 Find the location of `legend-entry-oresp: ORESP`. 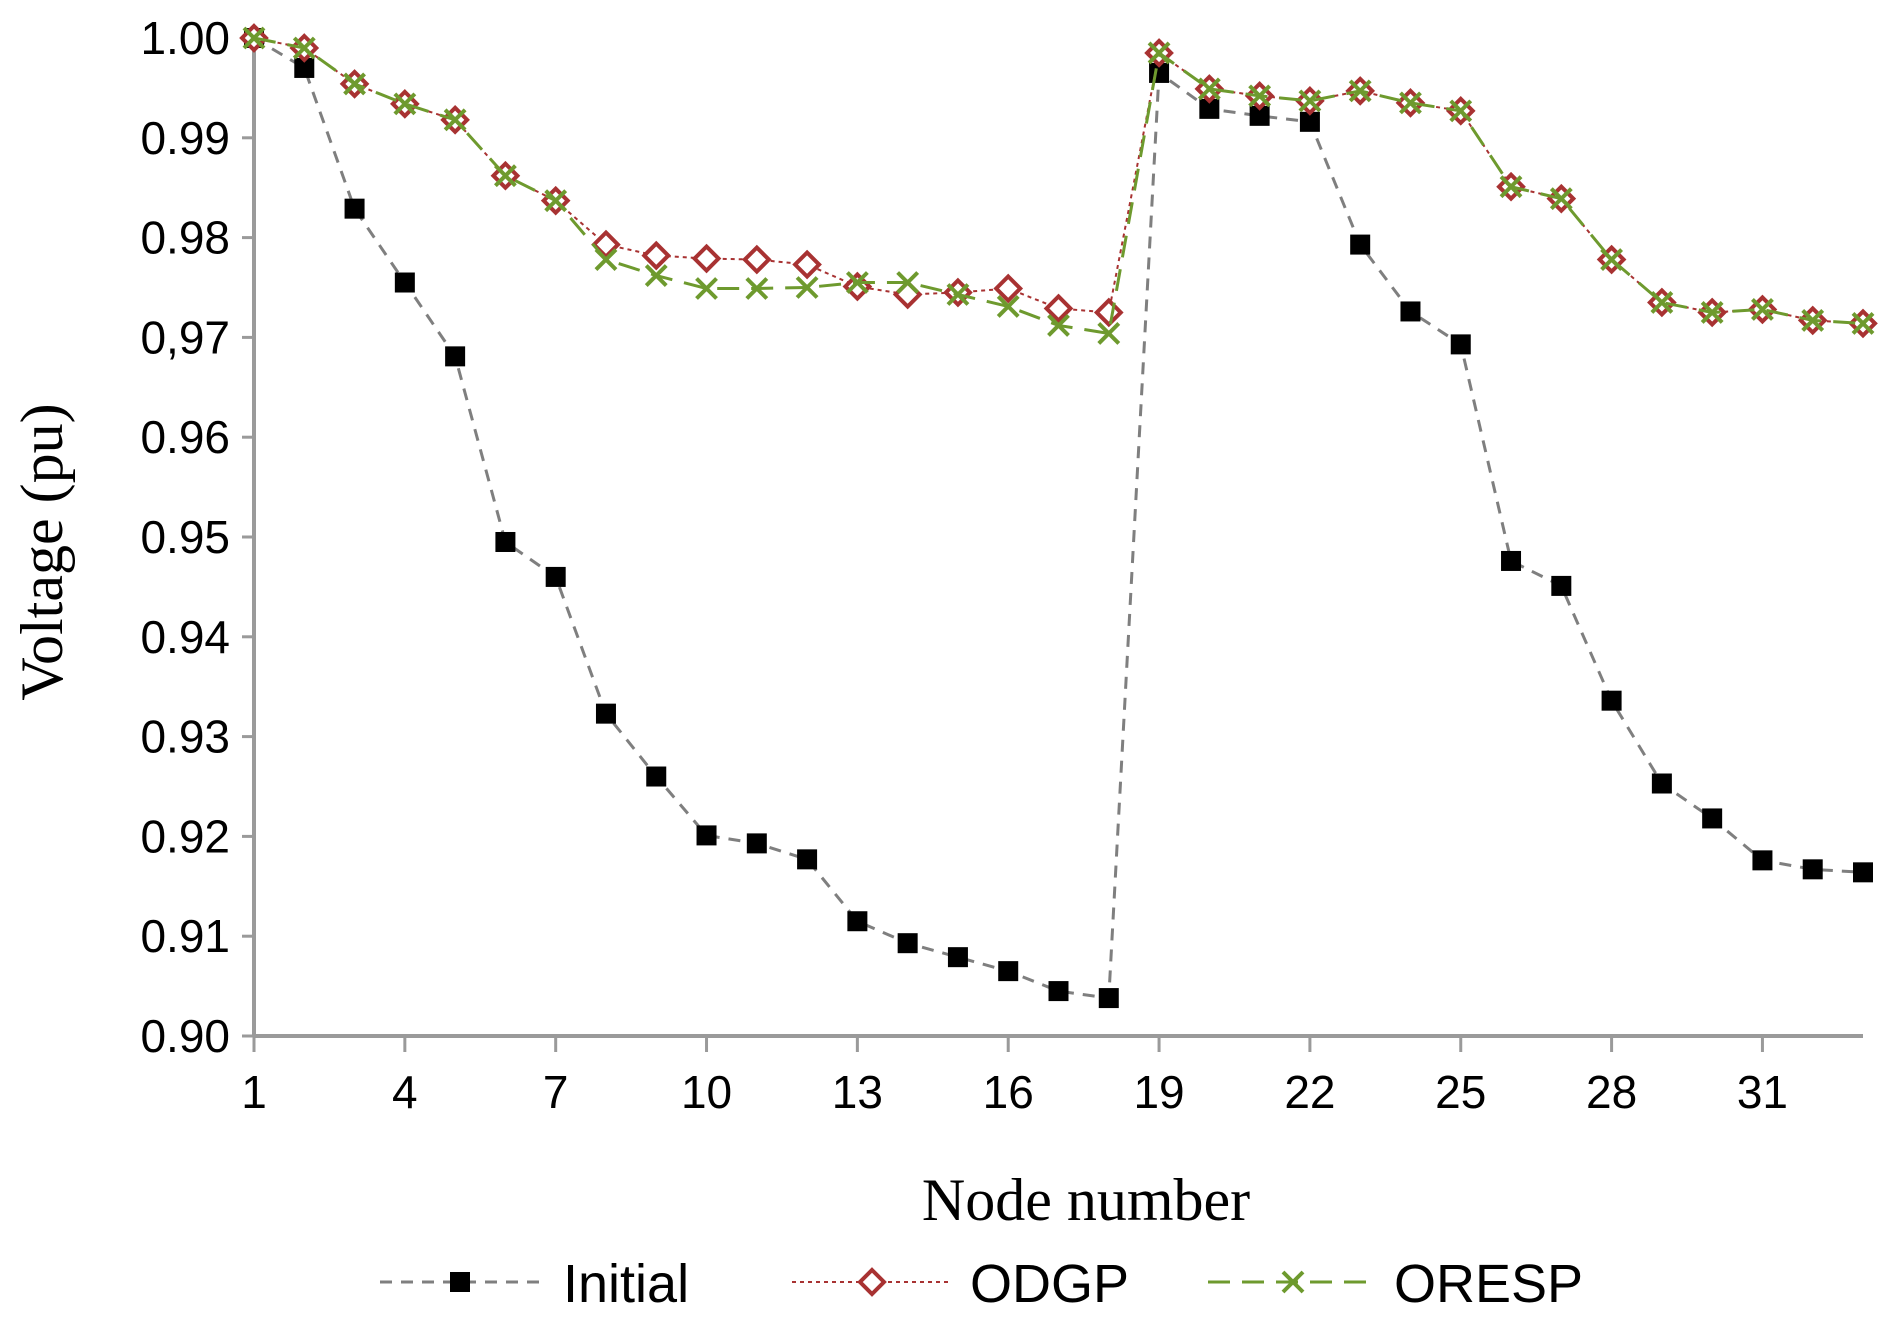

legend-entry-oresp: ORESP is located at coordinates (1395, 1284).